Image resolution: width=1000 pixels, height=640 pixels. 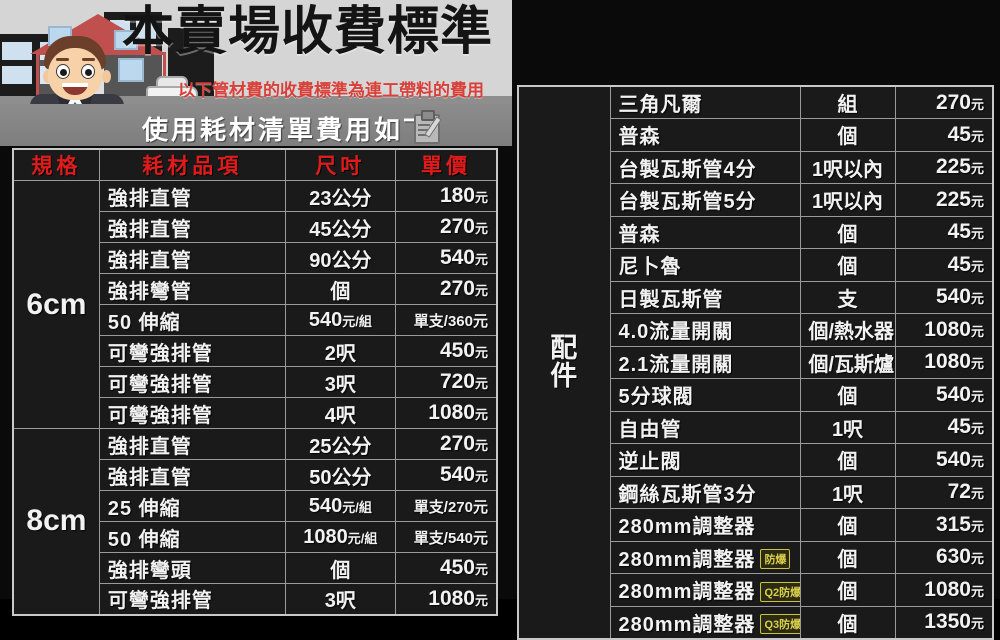 What do you see at coordinates (287, 130) in the screenshot?
I see `poster-band-text: 使用耗材清單費用如下` at bounding box center [287, 130].